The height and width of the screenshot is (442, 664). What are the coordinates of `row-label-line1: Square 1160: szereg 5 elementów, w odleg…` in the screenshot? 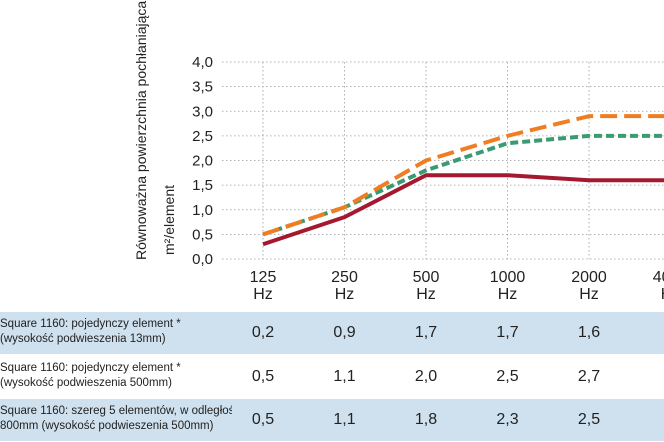 It's located at (116, 411).